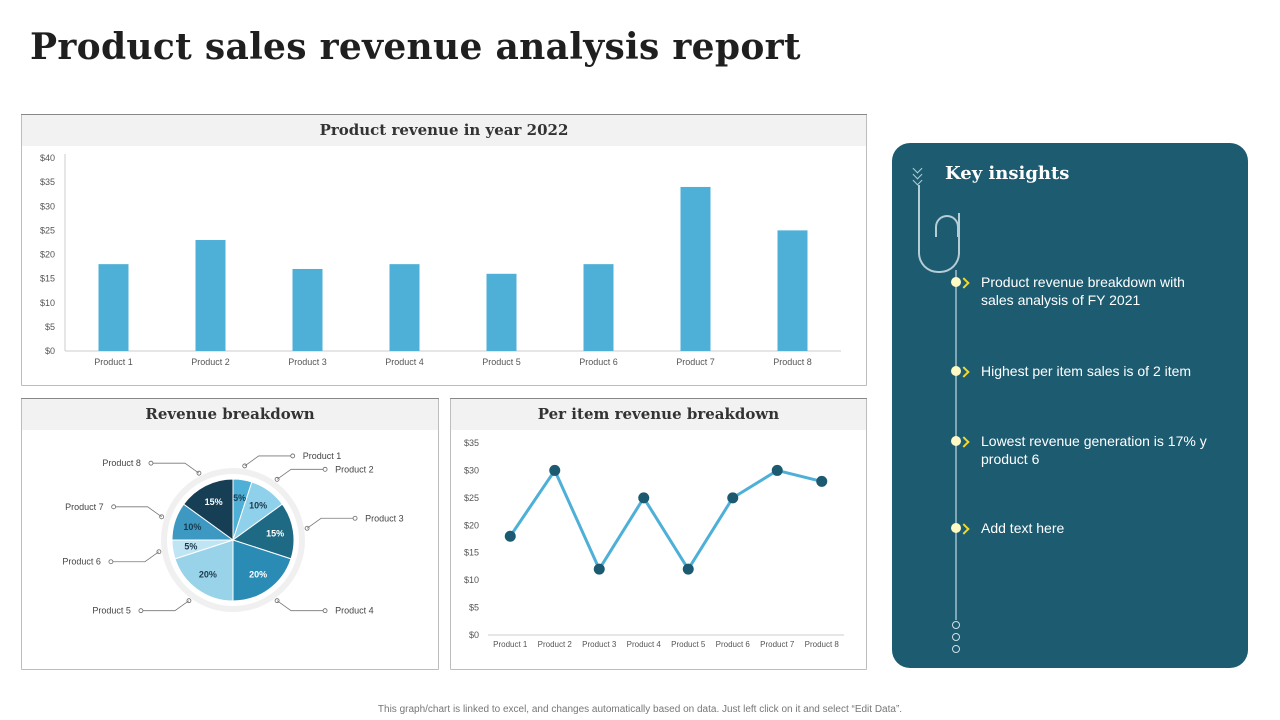 This screenshot has height=720, width=1280. Describe the element at coordinates (258, 505) in the screenshot. I see `slice-label: 10%` at that location.